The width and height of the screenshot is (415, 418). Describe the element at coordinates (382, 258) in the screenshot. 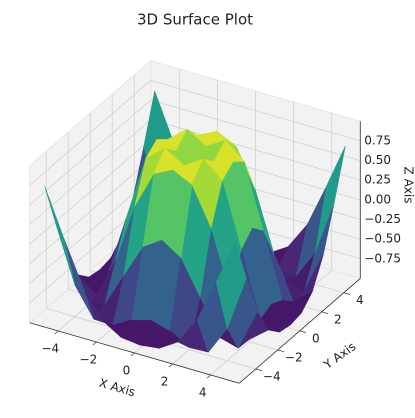

I see `z-tick-label: −0.75` at that location.